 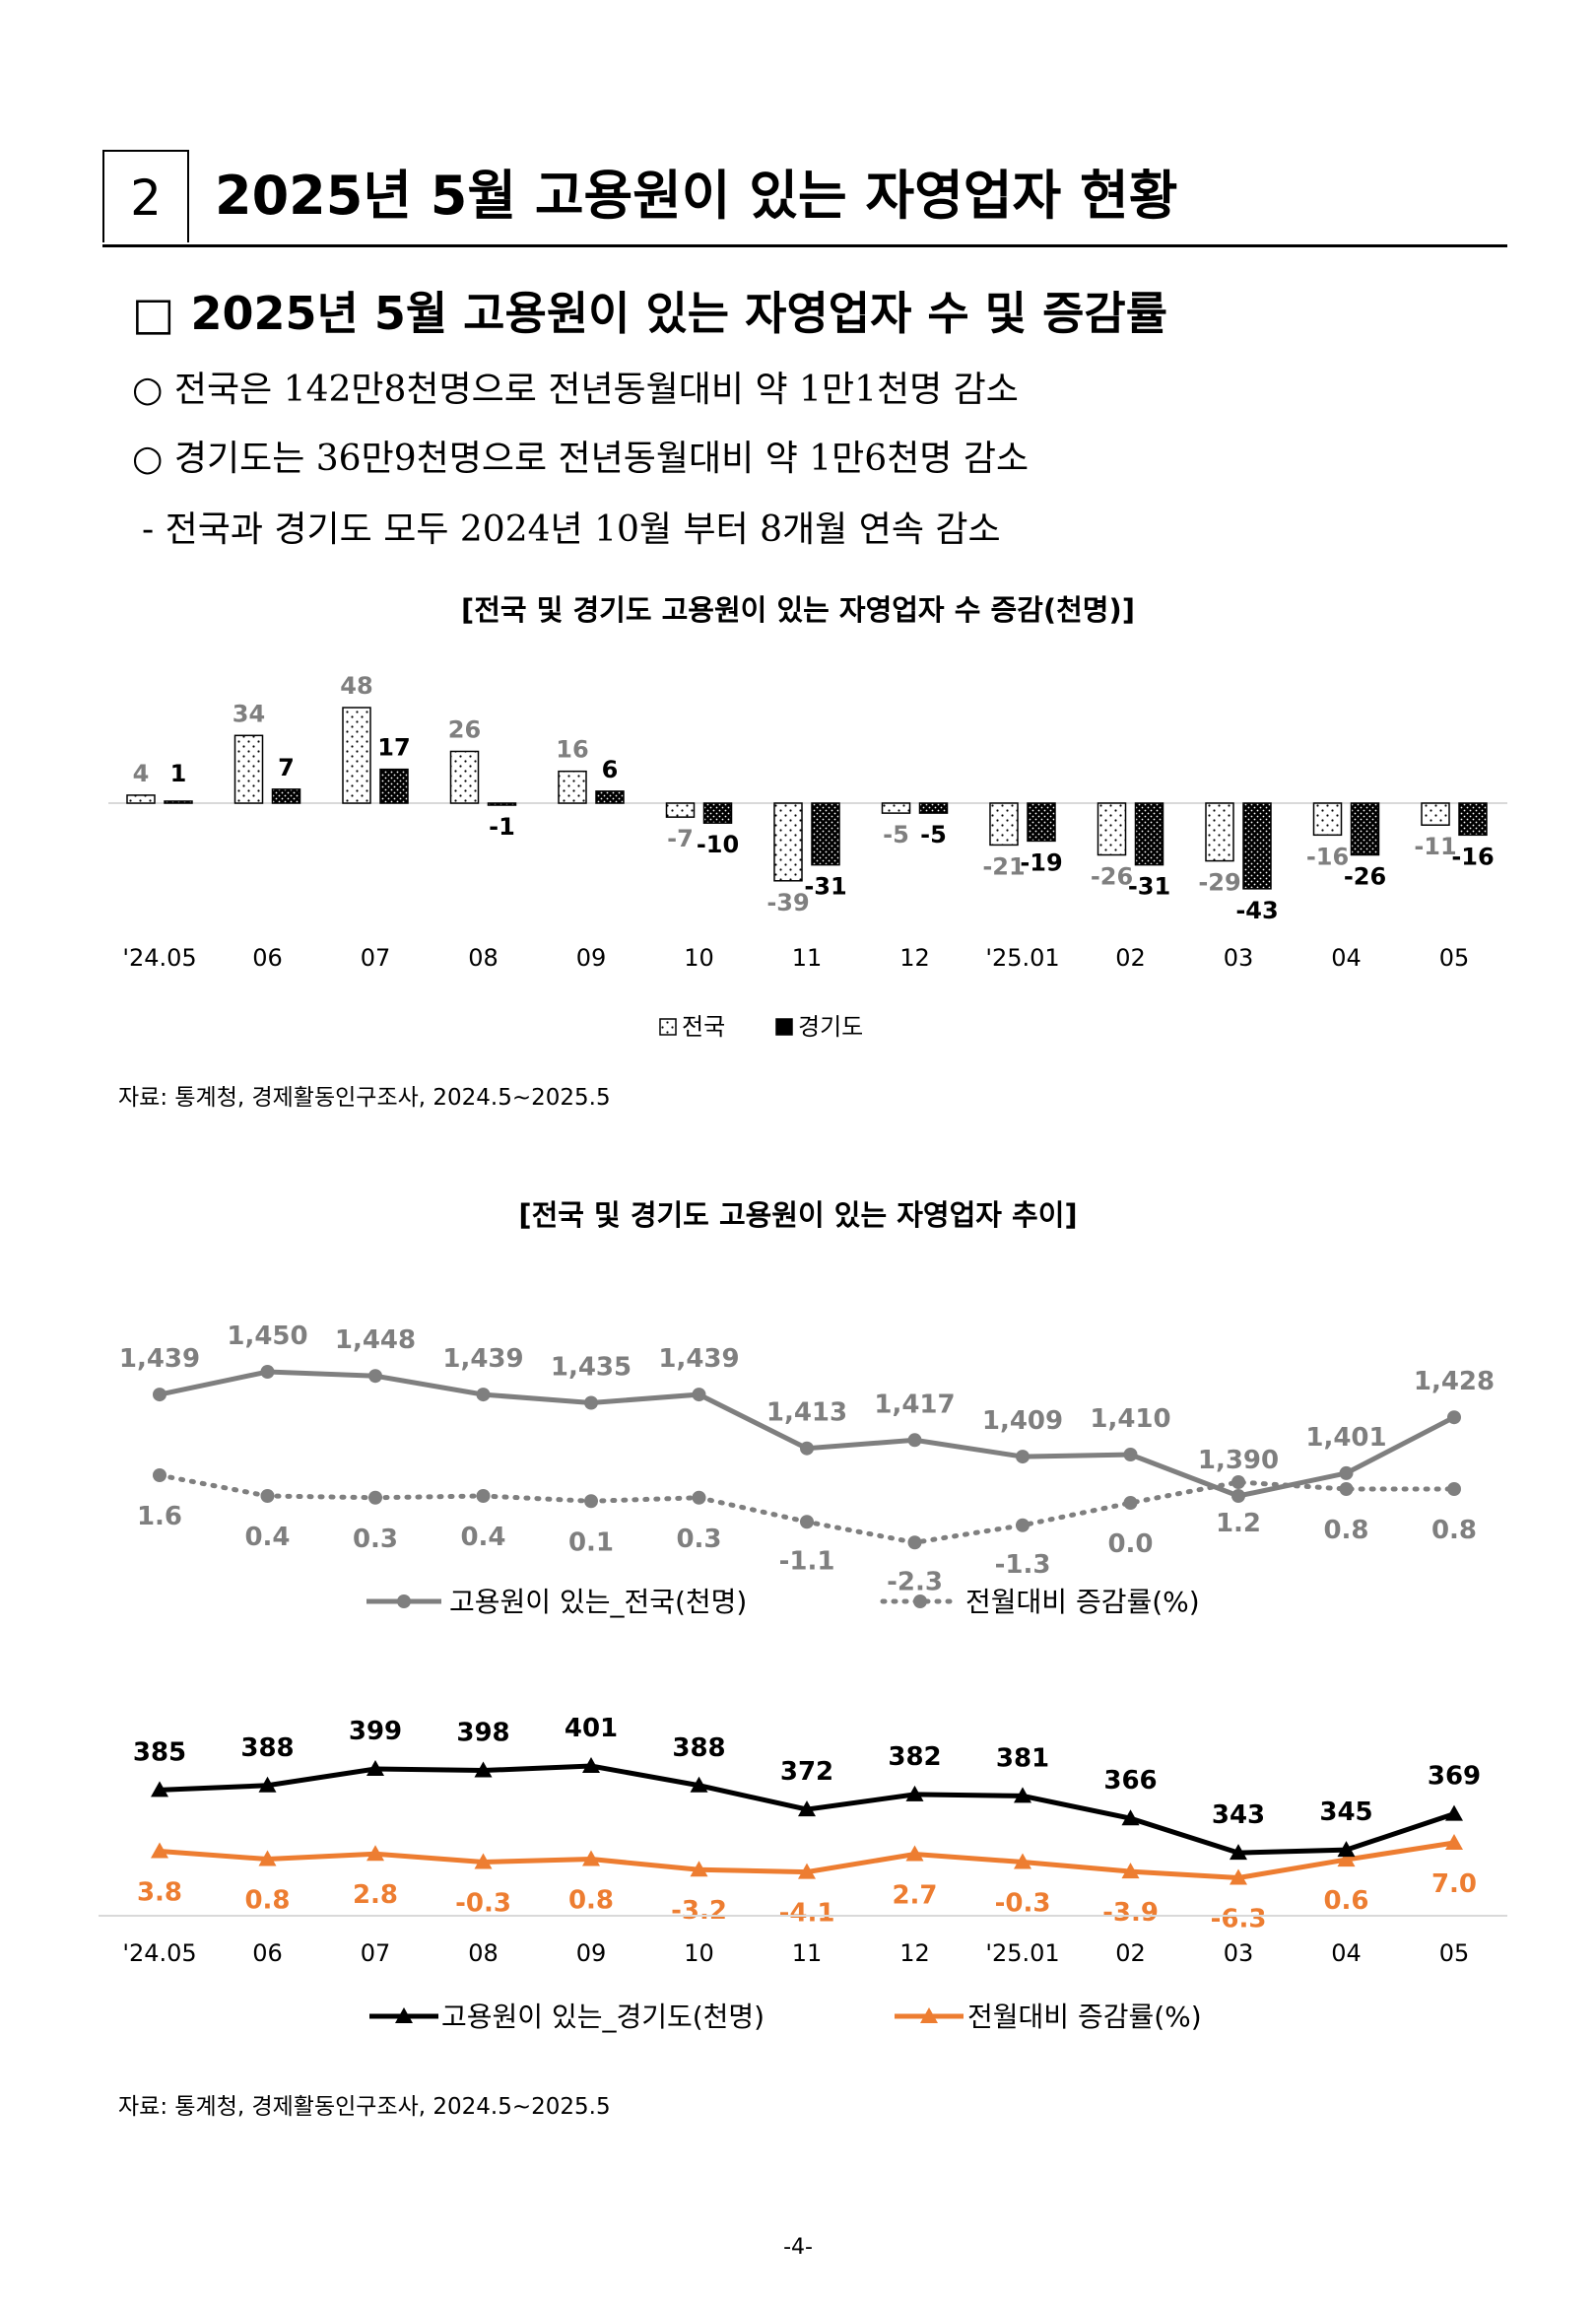 I want to click on label-national-count: 1,450, so click(x=267, y=1337).